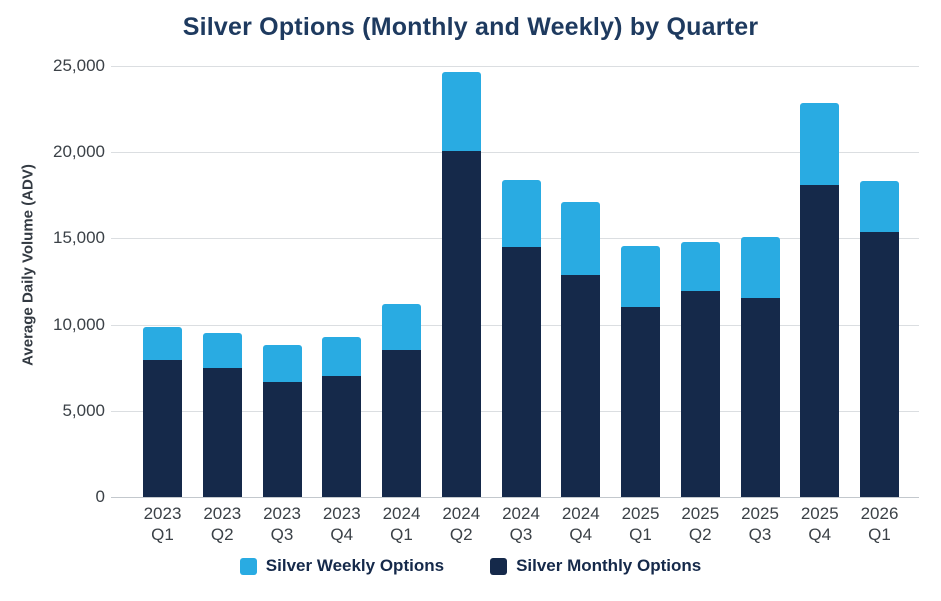  What do you see at coordinates (100, 496) in the screenshot?
I see `y-tick-label-0: 0` at bounding box center [100, 496].